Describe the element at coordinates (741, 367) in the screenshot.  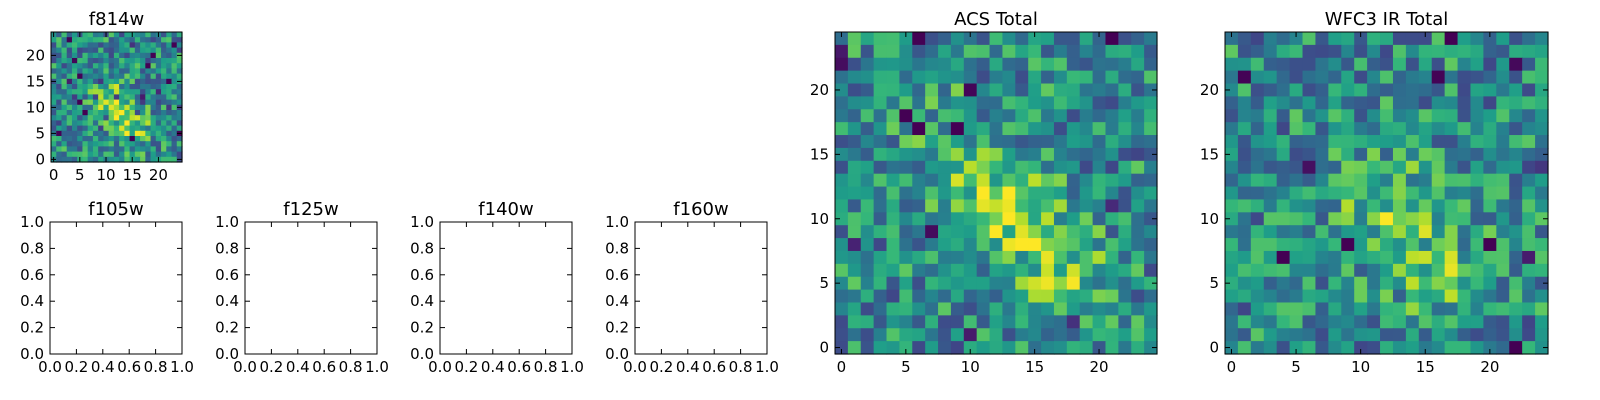
I see `x-tick-label: 0.8` at that location.